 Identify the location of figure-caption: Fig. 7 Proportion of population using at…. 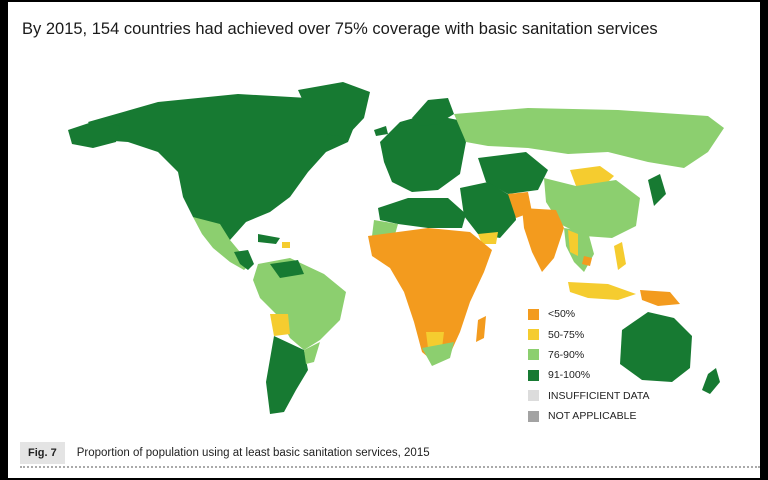
(390, 454).